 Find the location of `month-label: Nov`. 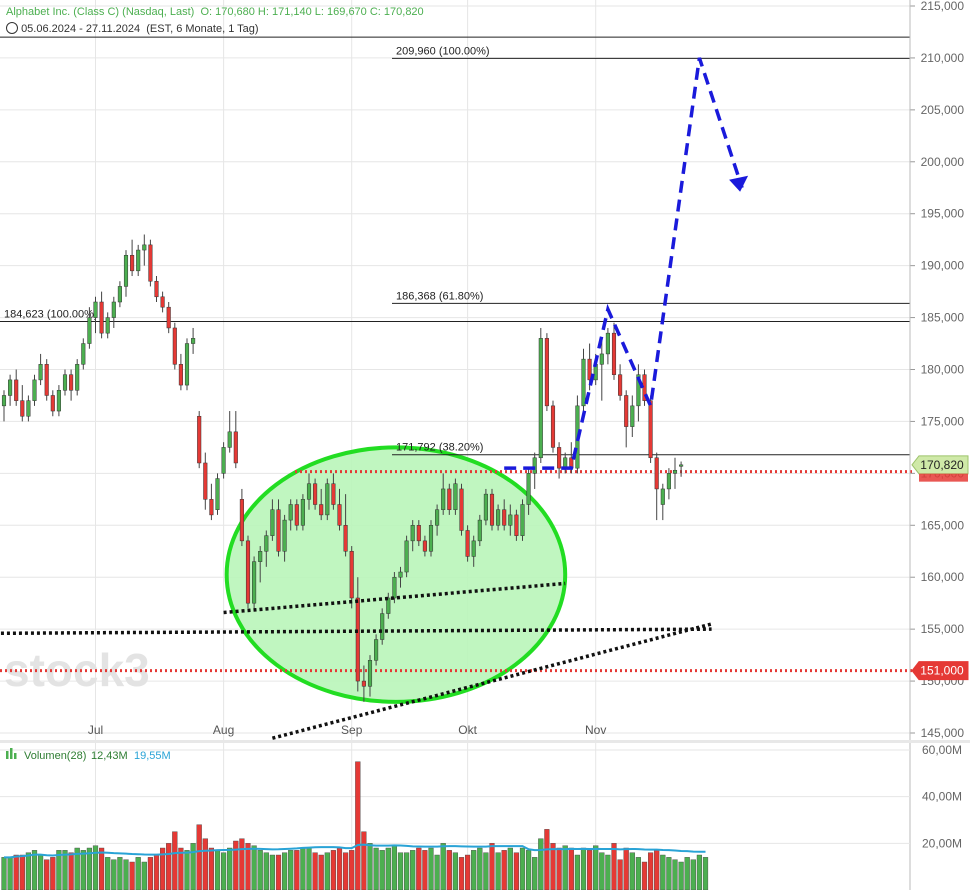

month-label: Nov is located at coordinates (595, 730).